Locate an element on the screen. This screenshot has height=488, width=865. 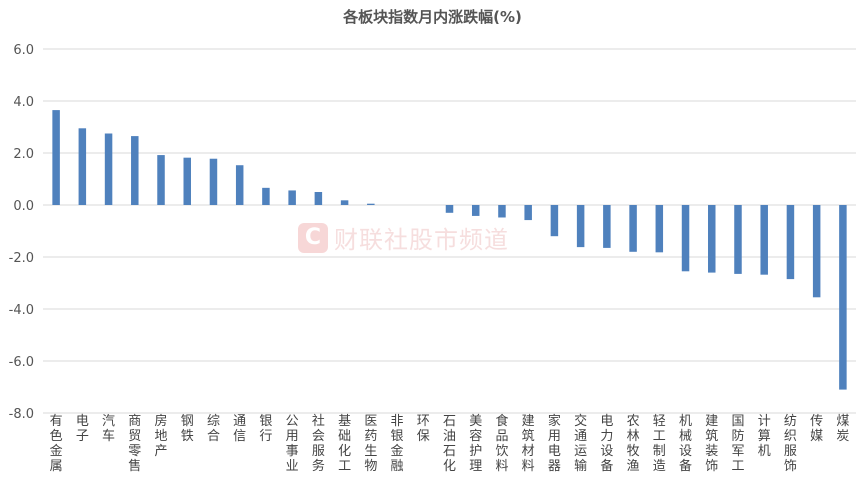
x-category-label: 交通运输 is located at coordinates (580, 443).